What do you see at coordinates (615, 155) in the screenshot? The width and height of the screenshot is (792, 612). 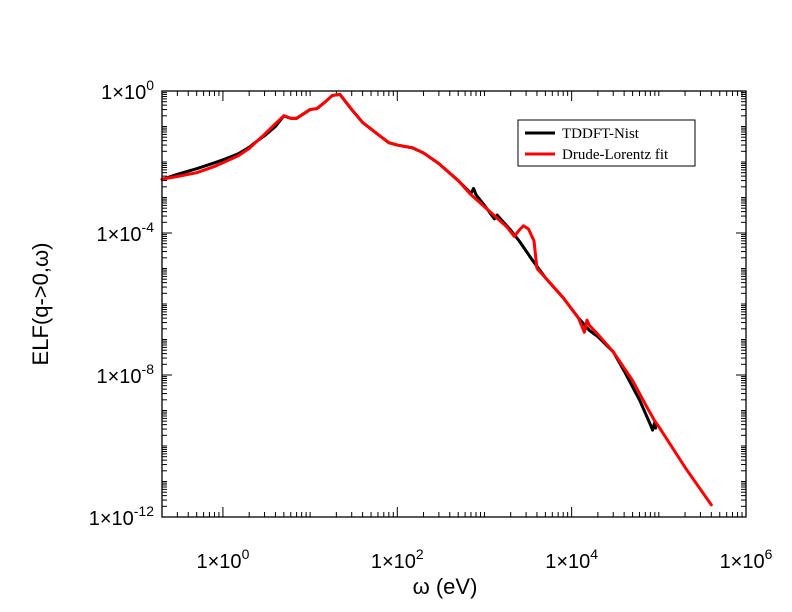 I see `legend-label-drude-lorentz: Drude-Lorentz fit` at bounding box center [615, 155].